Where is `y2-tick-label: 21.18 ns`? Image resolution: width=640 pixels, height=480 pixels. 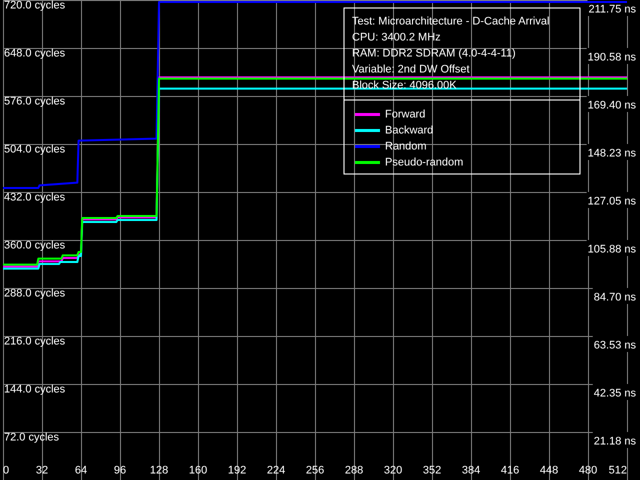 y2-tick-label: 21.18 ns is located at coordinates (615, 441).